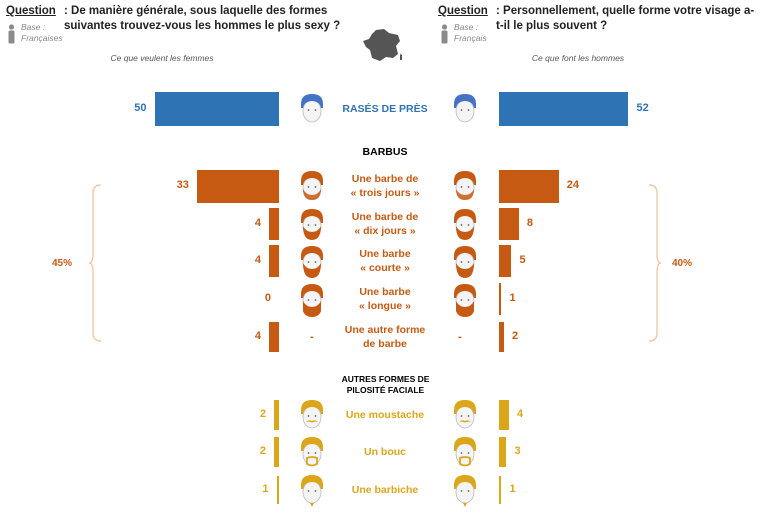  Describe the element at coordinates (385, 186) in the screenshot. I see `category-label: Une barbe de « trois jours »` at that location.